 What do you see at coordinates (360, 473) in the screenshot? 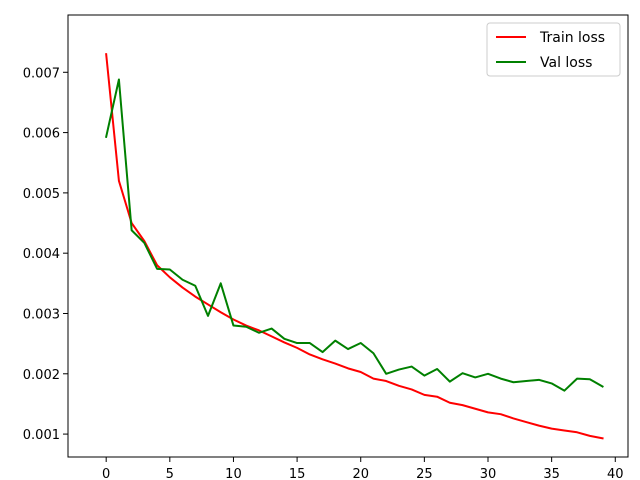
I see `x-tick-label: 20` at bounding box center [360, 473].